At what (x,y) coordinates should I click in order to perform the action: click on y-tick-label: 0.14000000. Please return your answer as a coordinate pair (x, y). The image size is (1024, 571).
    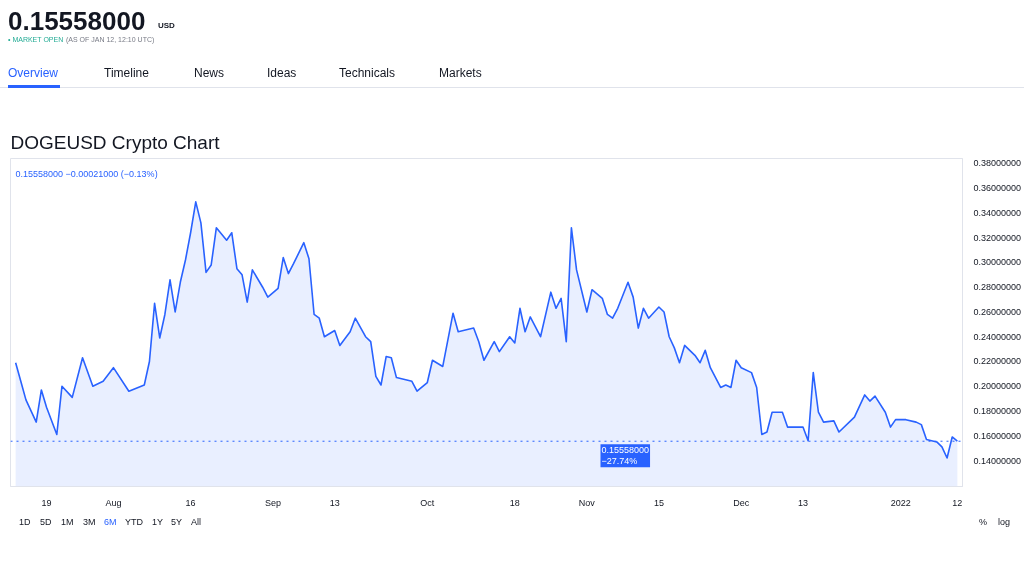
    Looking at the image, I should click on (997, 460).